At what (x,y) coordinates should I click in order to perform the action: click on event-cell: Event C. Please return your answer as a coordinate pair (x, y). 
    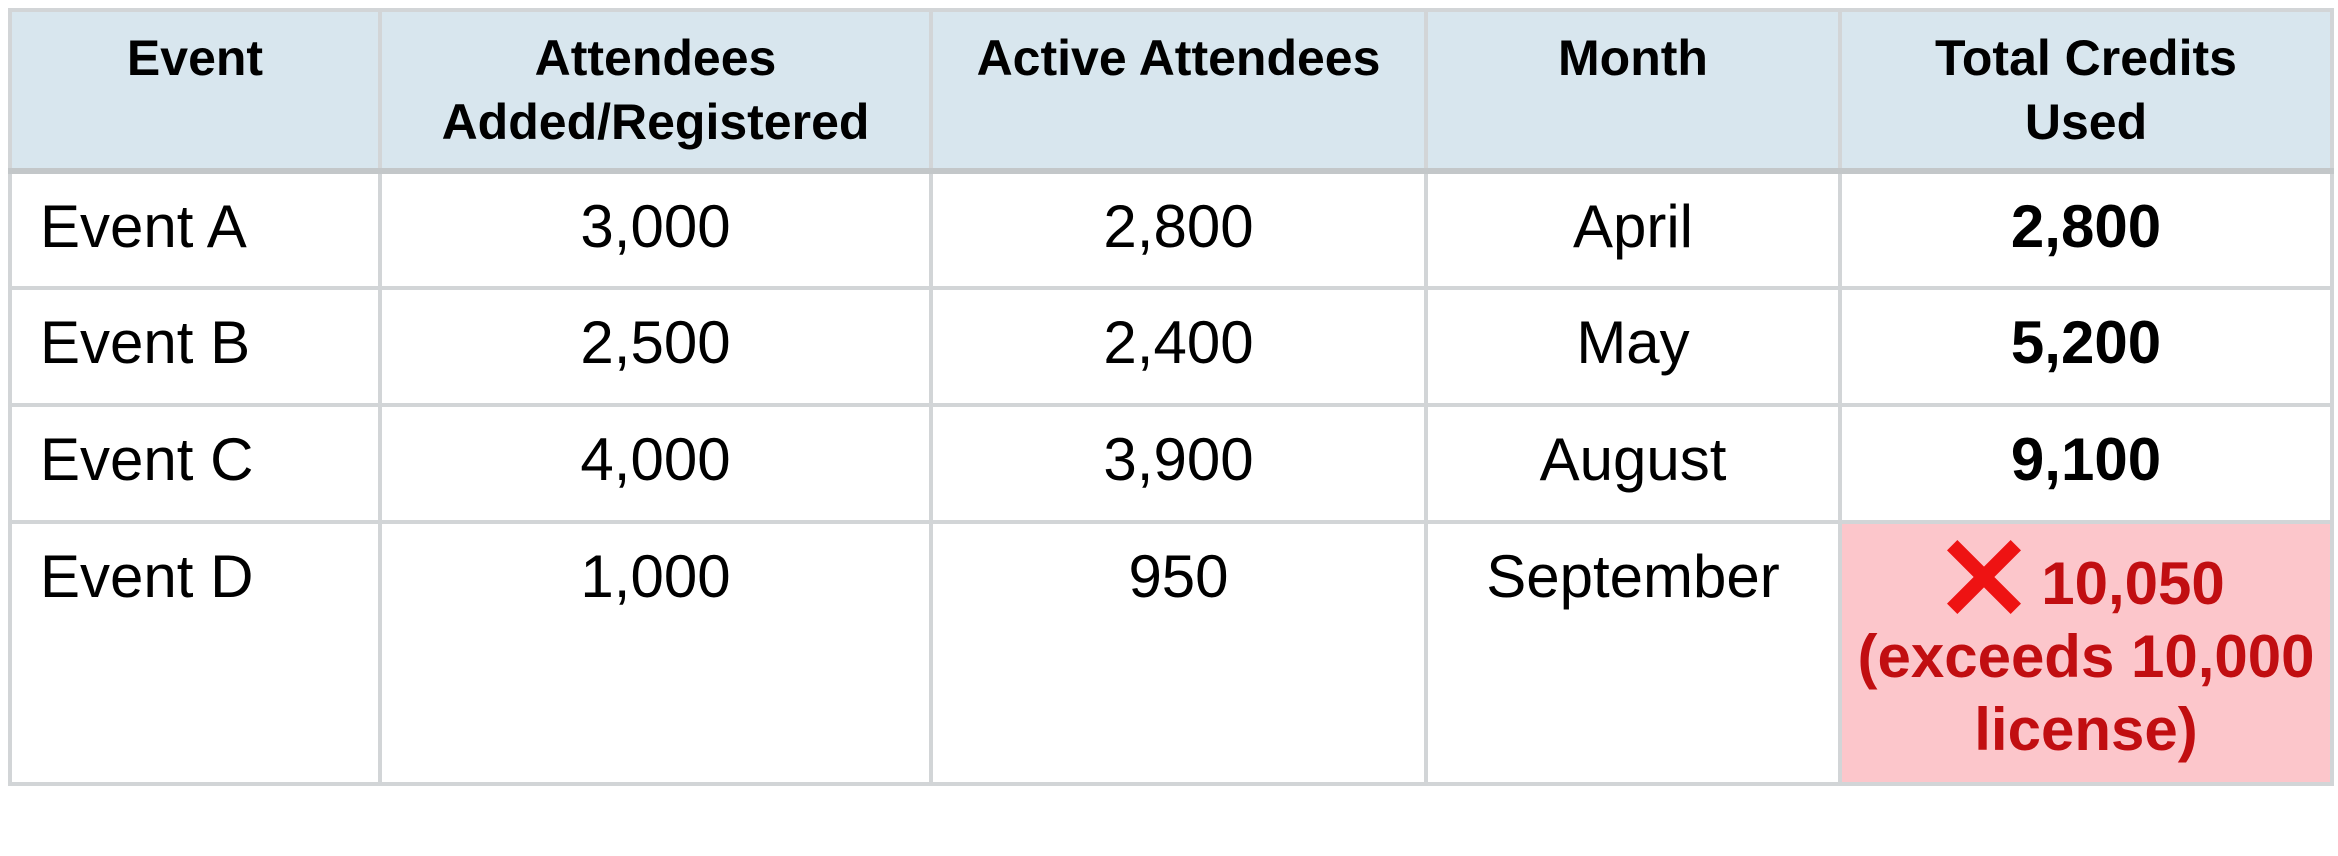
    Looking at the image, I should click on (195, 463).